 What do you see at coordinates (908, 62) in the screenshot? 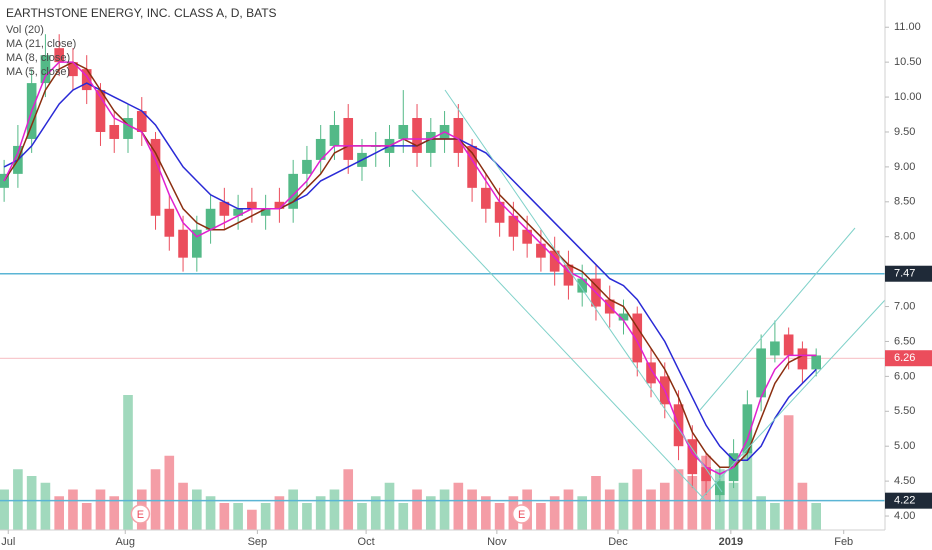
I see `y-tick-label: 10.50` at bounding box center [908, 62].